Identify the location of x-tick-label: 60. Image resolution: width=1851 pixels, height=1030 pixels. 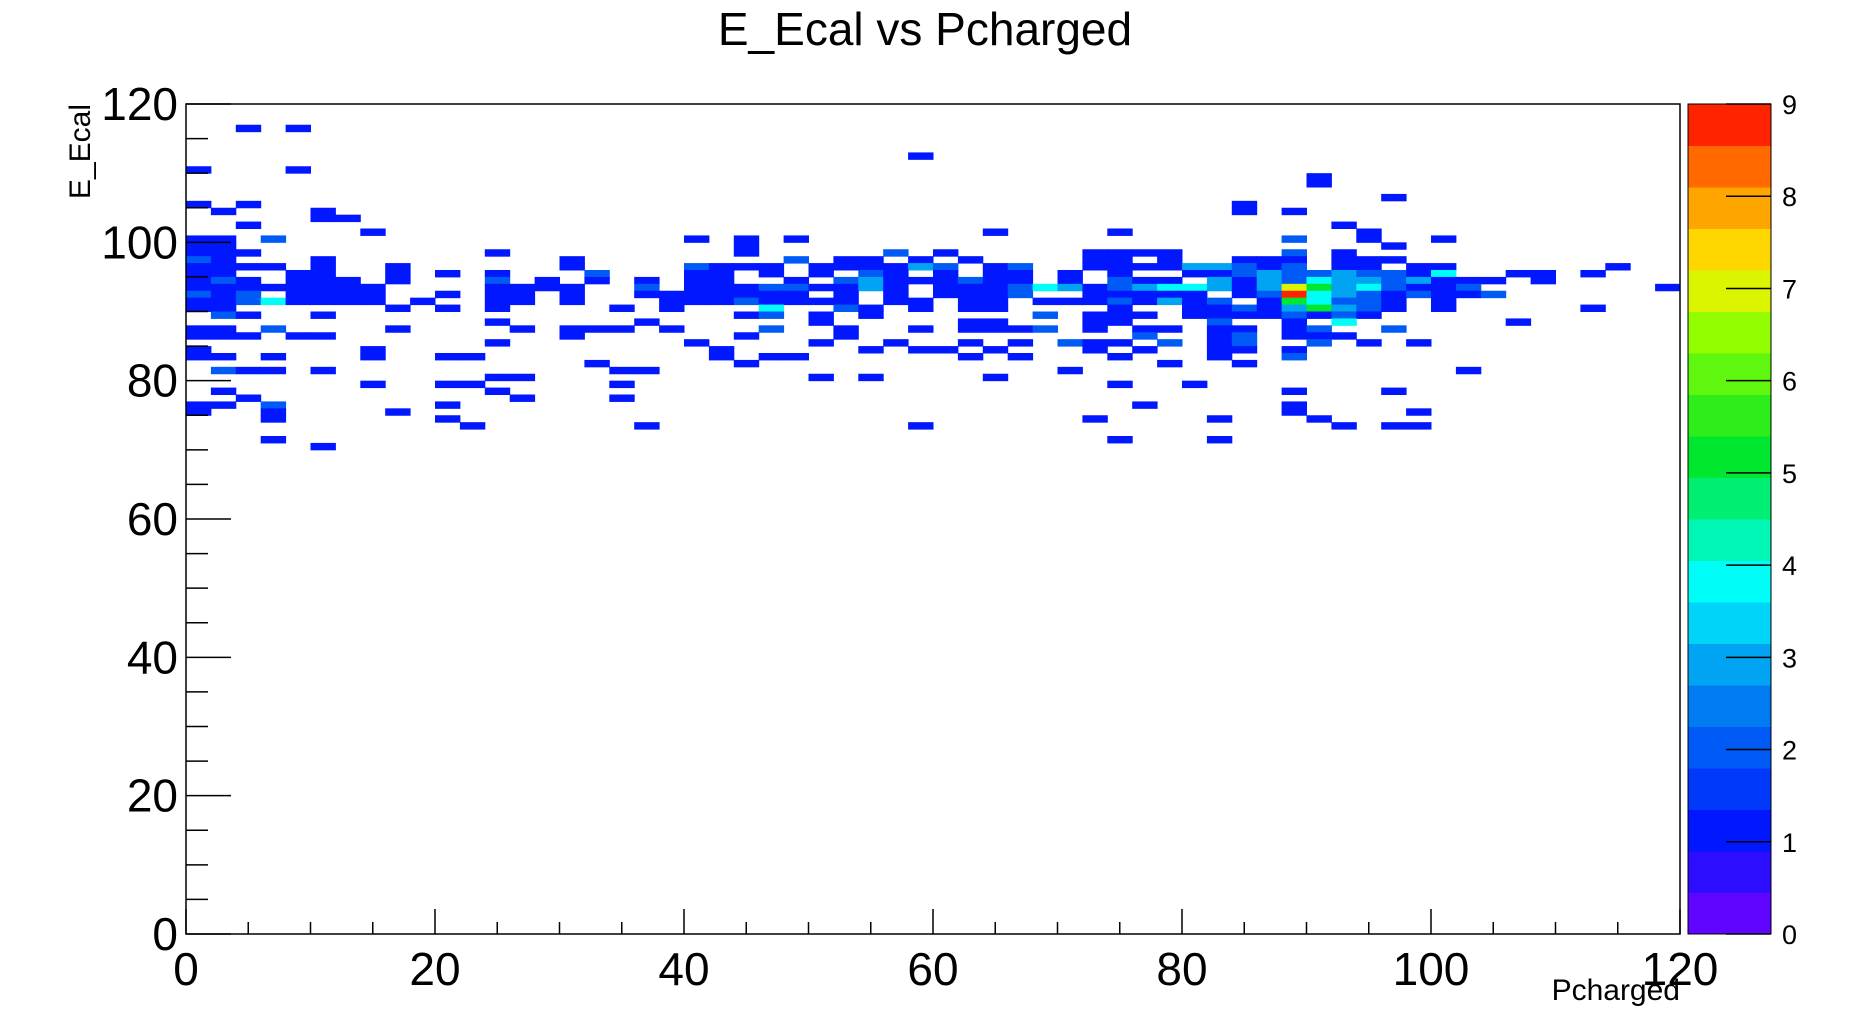
(932, 969).